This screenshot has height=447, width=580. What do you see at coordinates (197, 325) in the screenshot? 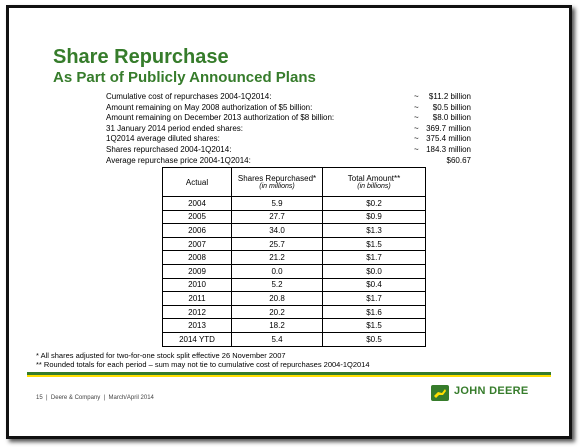
I see `cell: 2013` at bounding box center [197, 325].